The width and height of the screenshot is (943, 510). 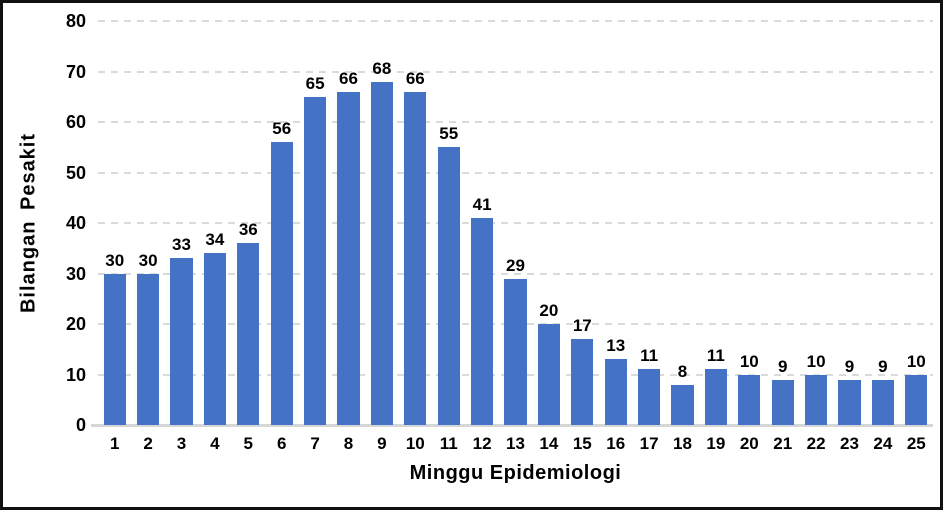 What do you see at coordinates (248, 230) in the screenshot?
I see `bar-value-label: 36` at bounding box center [248, 230].